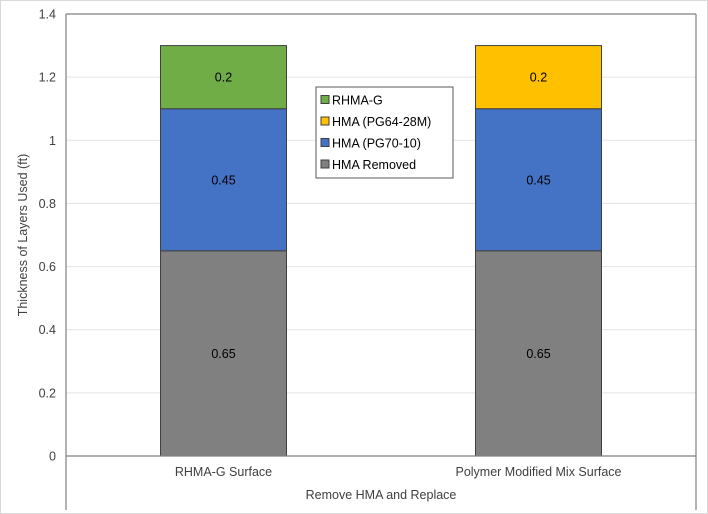 The width and height of the screenshot is (708, 514). Describe the element at coordinates (376, 144) in the screenshot. I see `legend-entry: HMA (PG70-10)` at that location.